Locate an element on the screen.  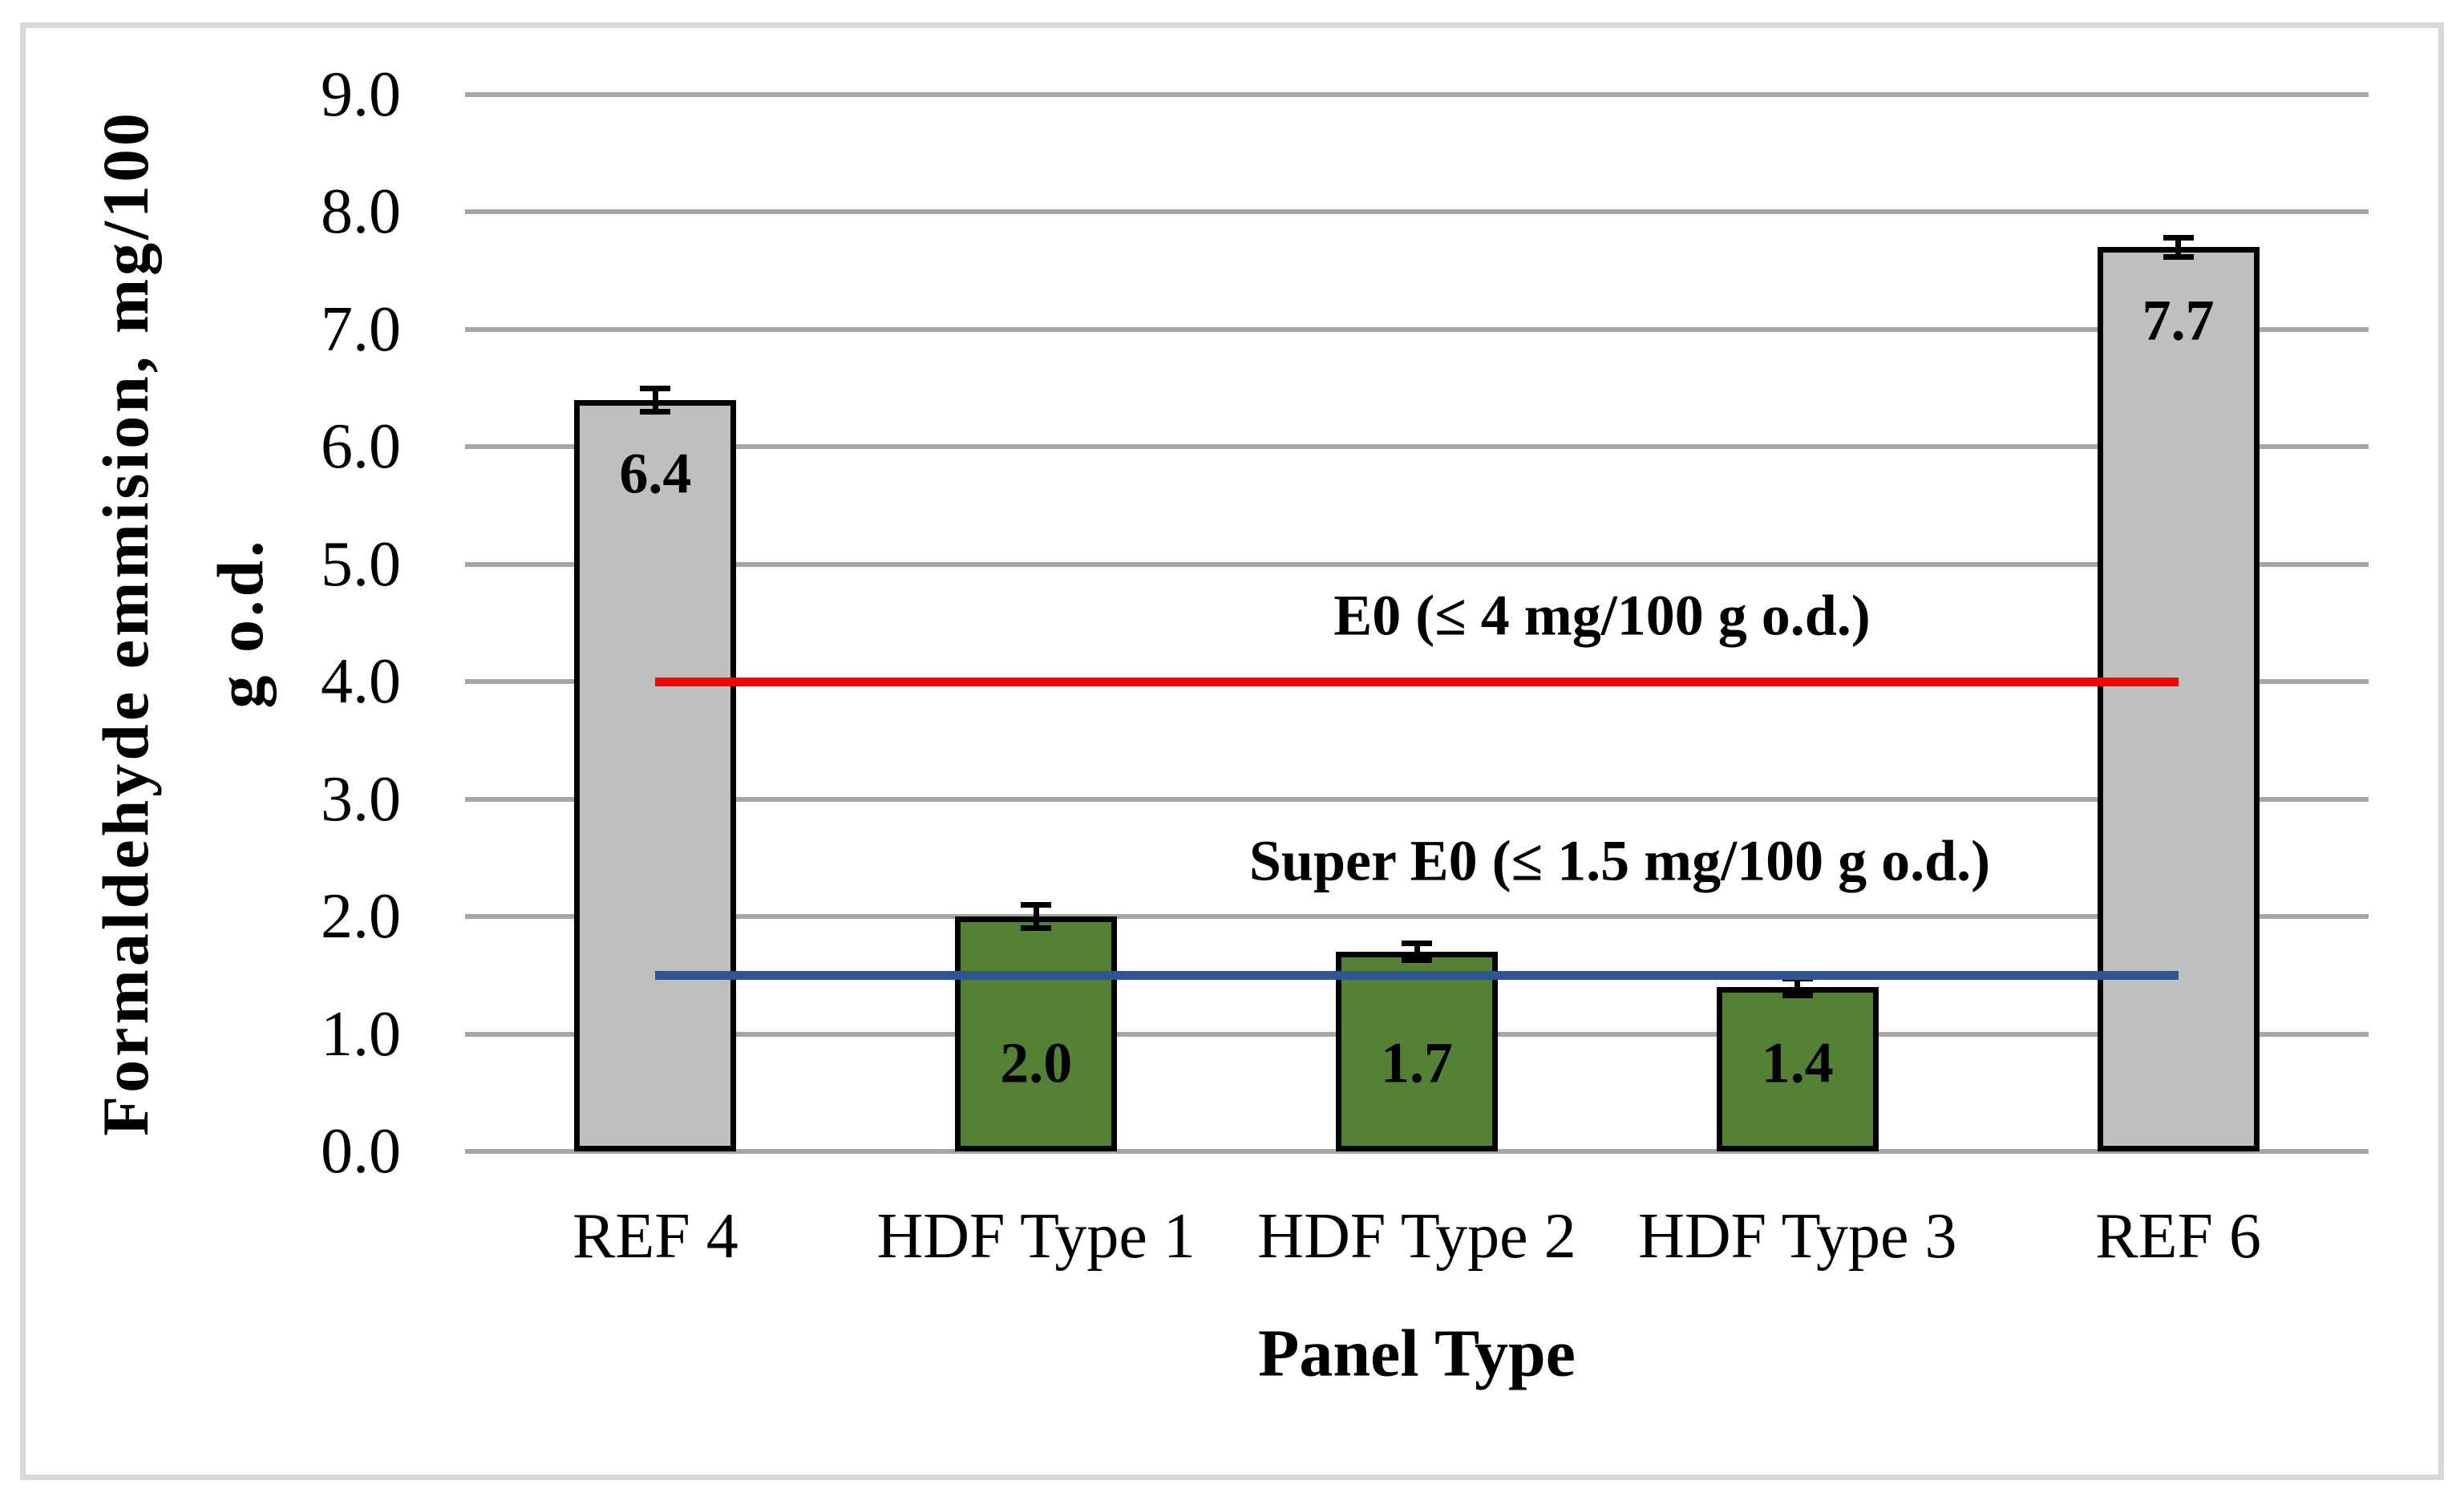
gridline-y-5.0 is located at coordinates (1417, 564).